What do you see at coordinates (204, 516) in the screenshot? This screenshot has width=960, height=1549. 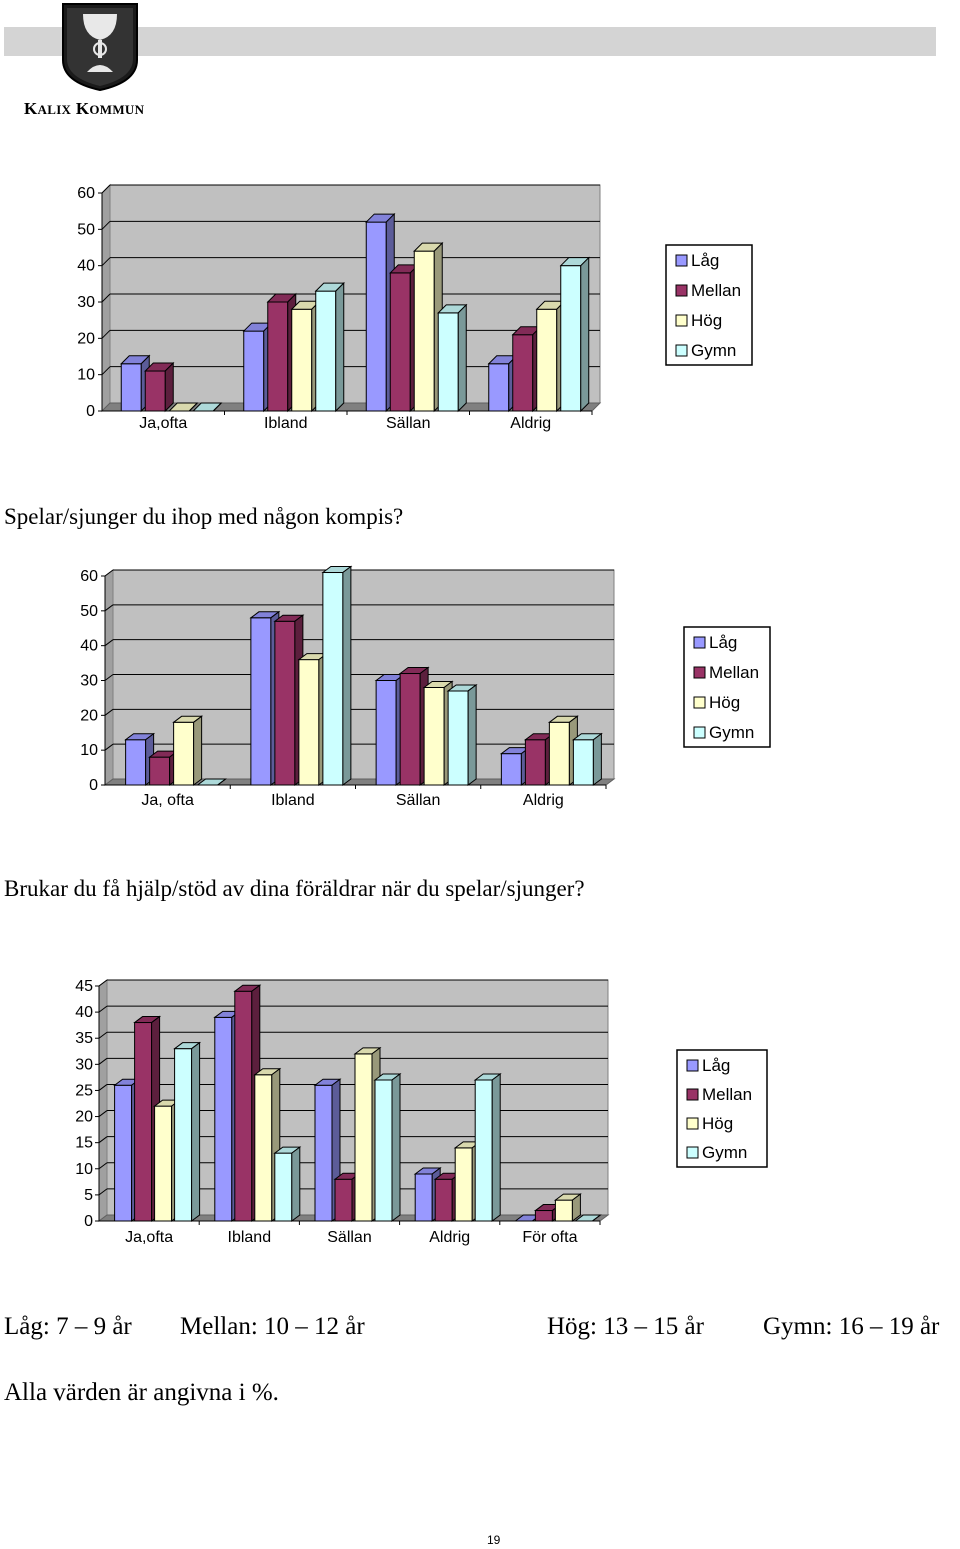 I see `chart-2-question: Spelar/sjunger du ihop med någon kompis?` at bounding box center [204, 516].